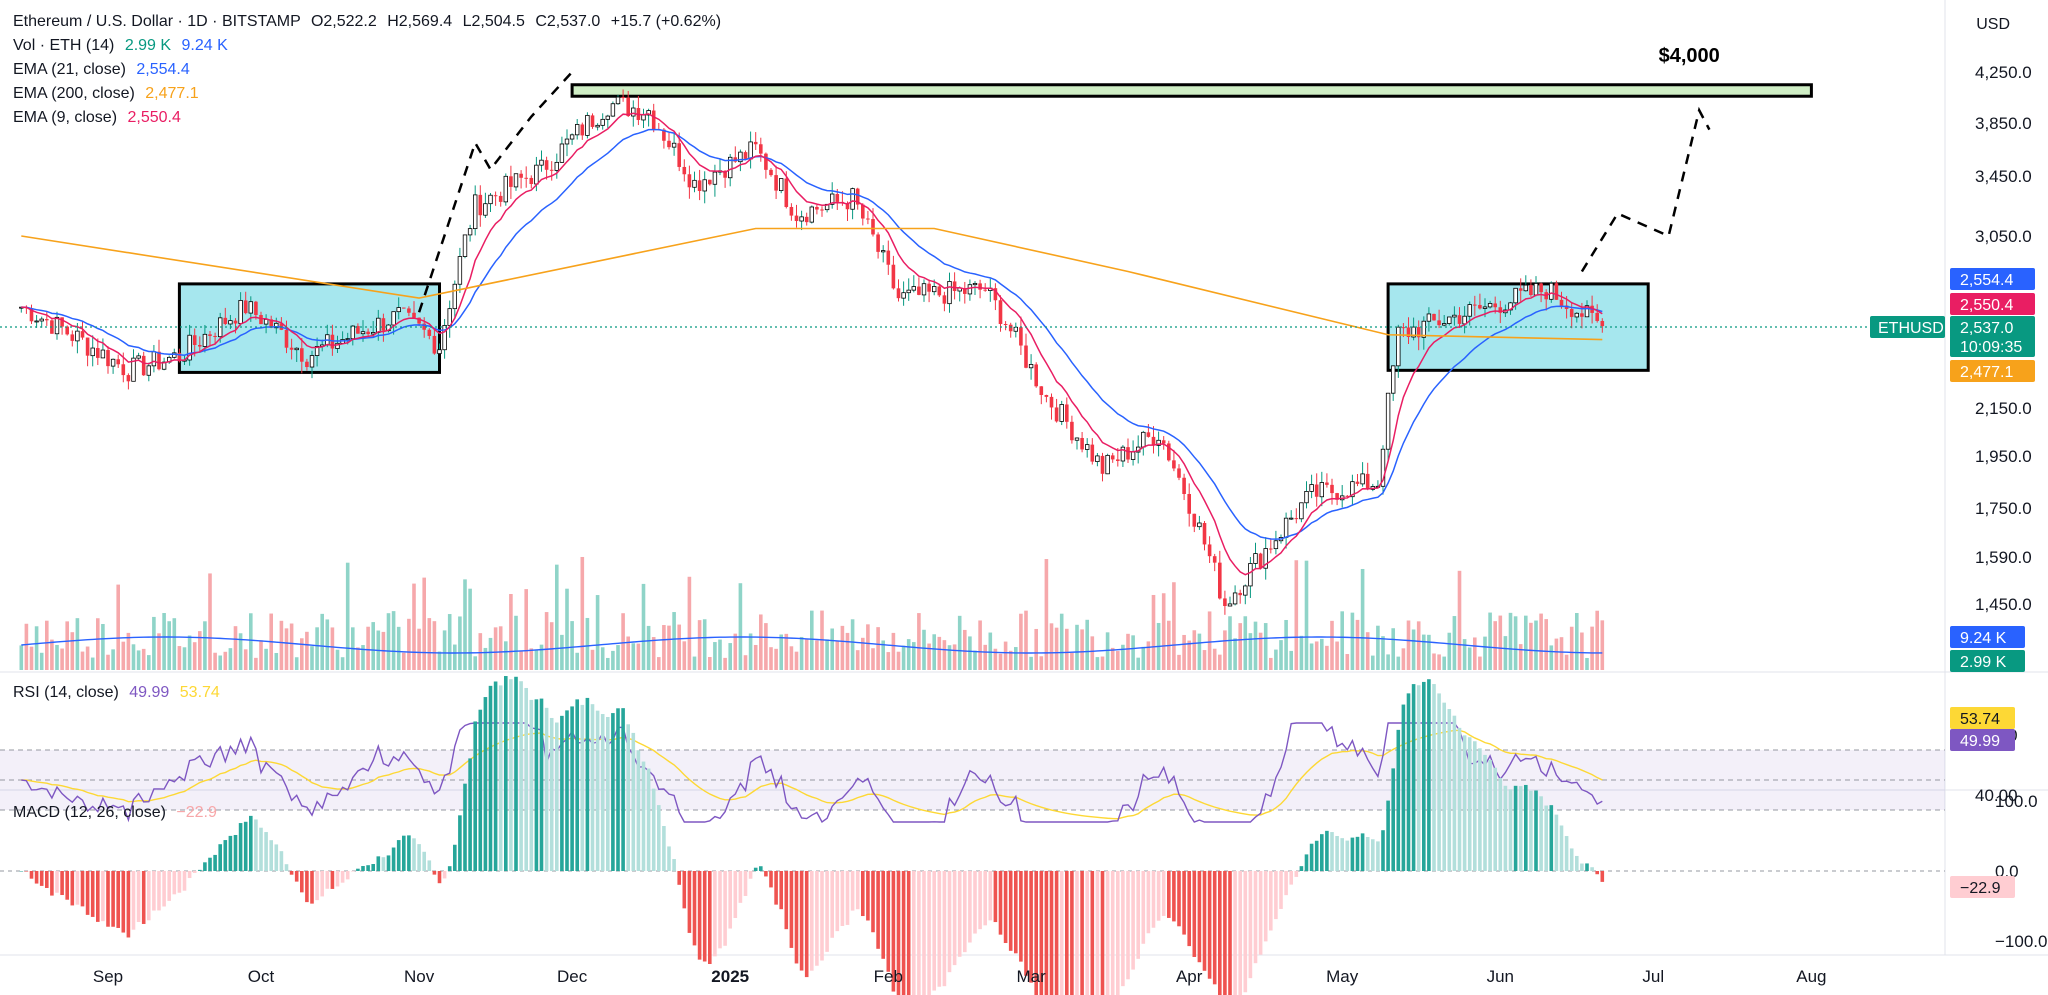  What do you see at coordinates (1986, 372) in the screenshot?
I see `price-tag-label: 2,477.1` at bounding box center [1986, 372].